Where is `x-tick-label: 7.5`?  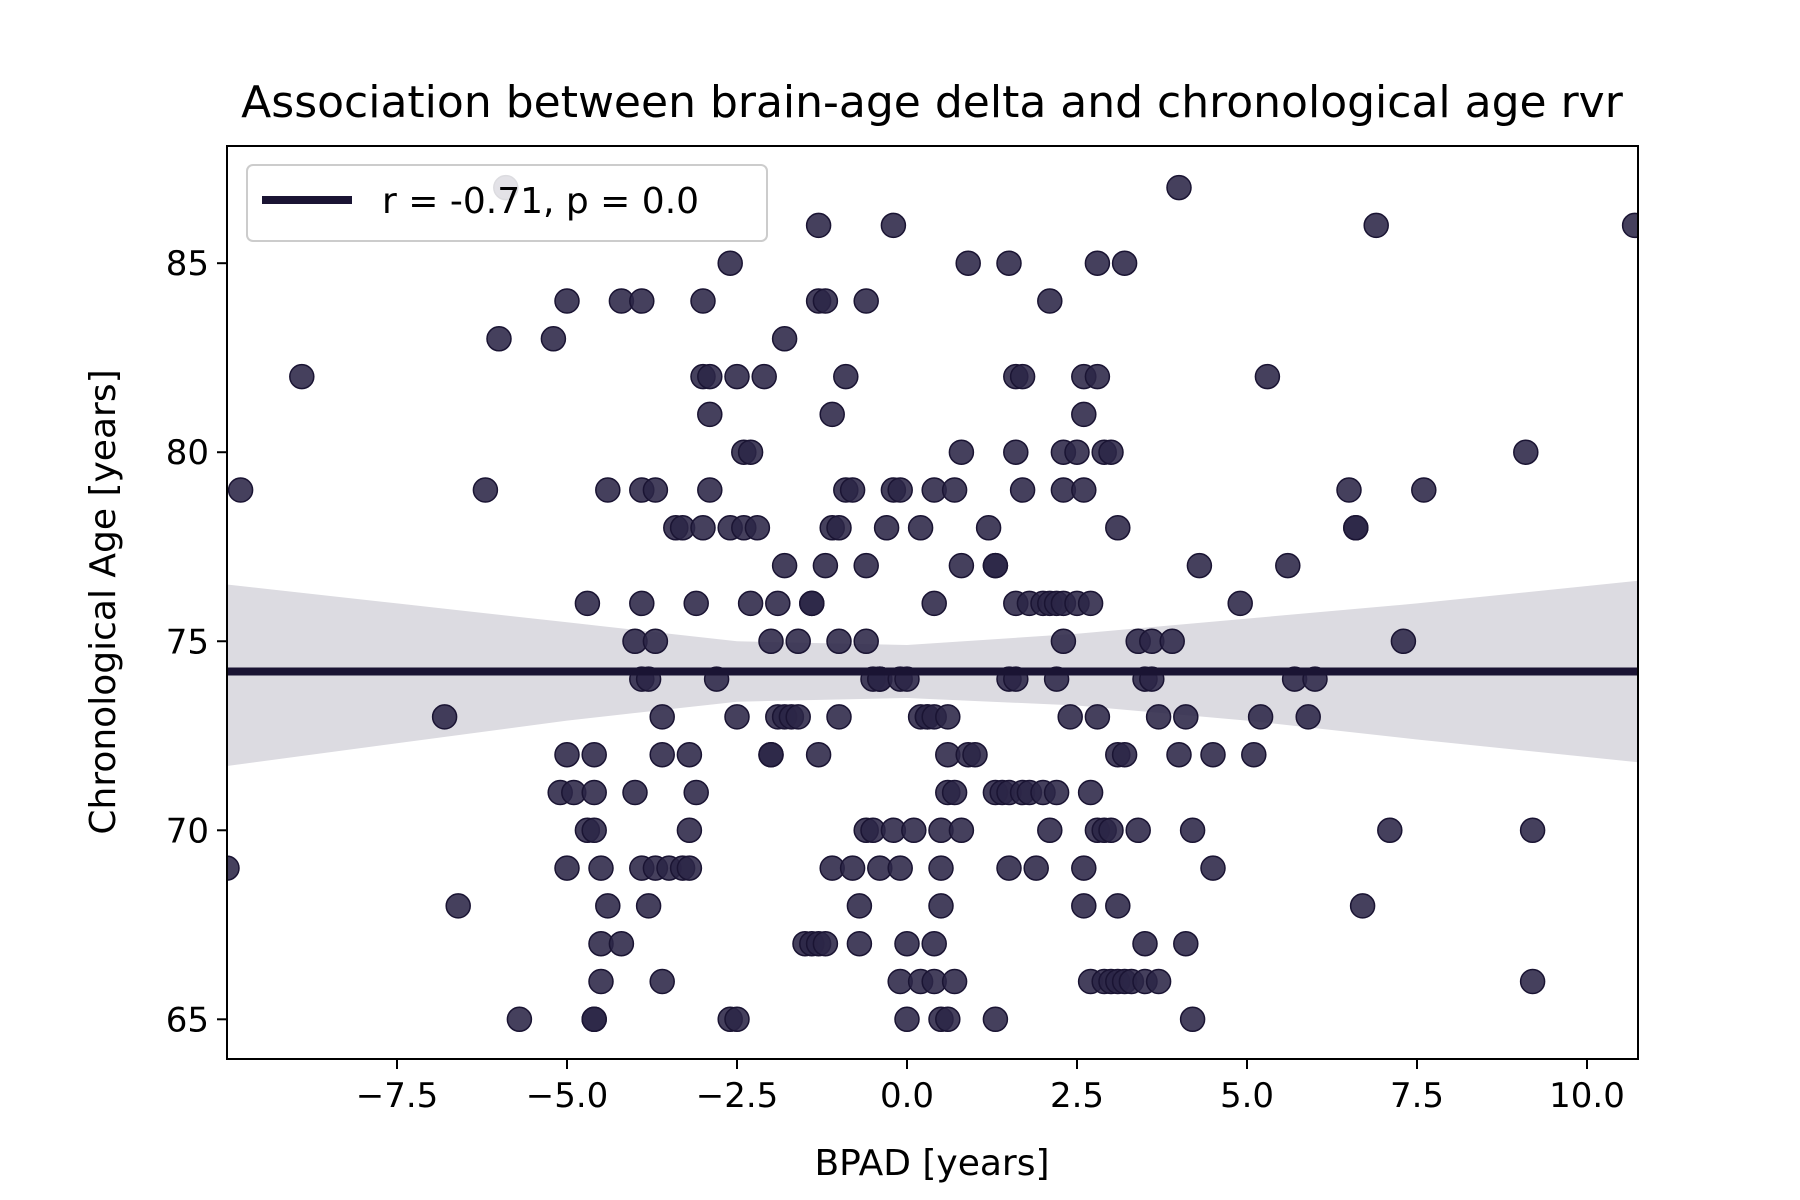
x-tick-label: 7.5 is located at coordinates (1417, 1096).